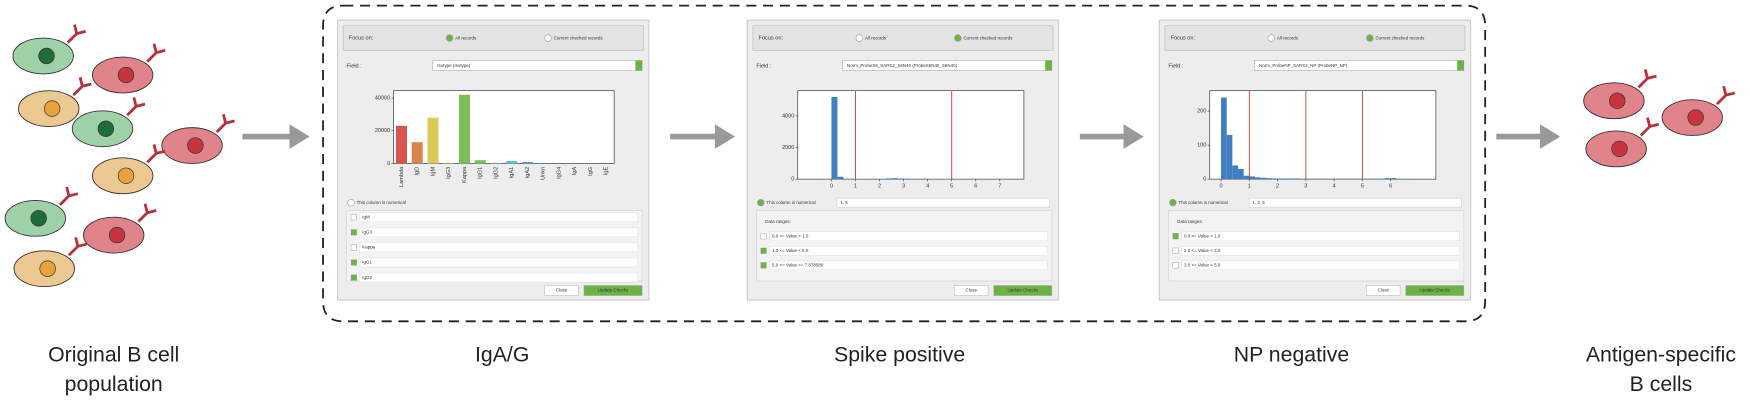 Image resolution: width=1750 pixels, height=412 pixels. Describe the element at coordinates (383, 99) in the screenshot. I see `y-tick-label: 40000` at that location.